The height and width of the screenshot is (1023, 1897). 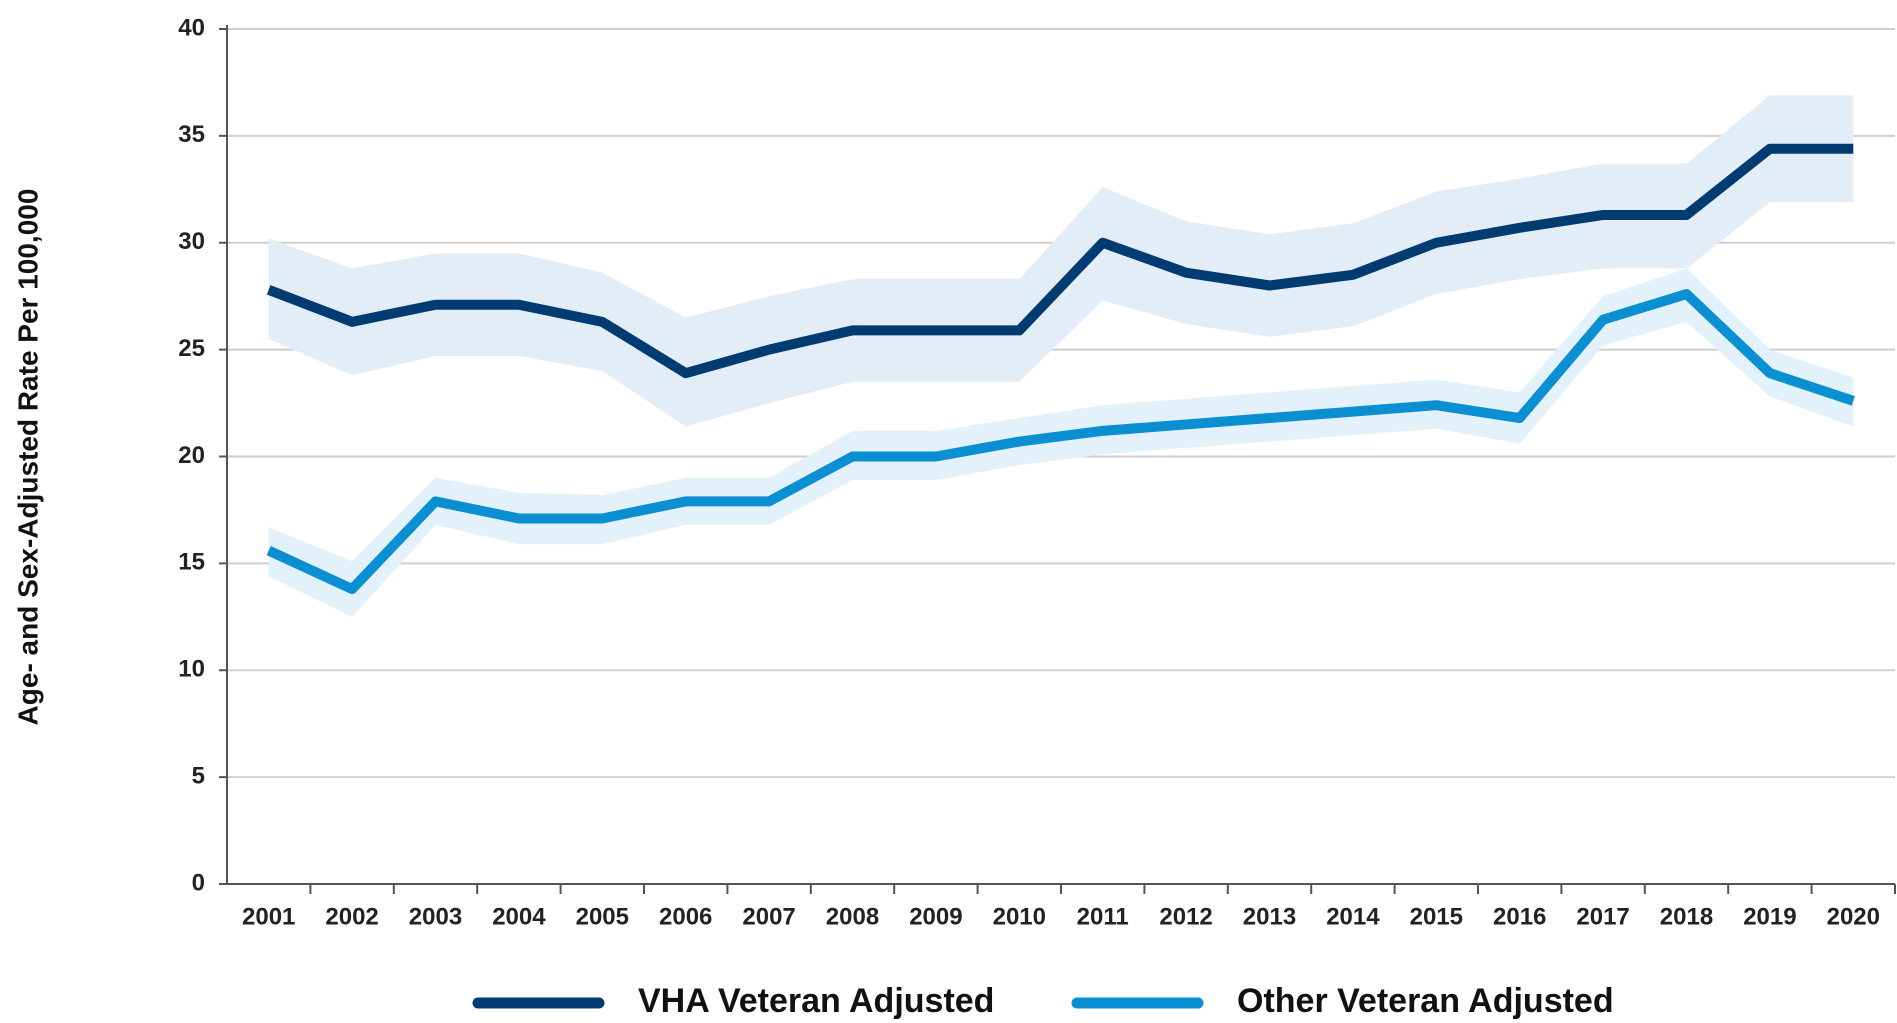 I want to click on x-tick-label: 2001, so click(x=268, y=916).